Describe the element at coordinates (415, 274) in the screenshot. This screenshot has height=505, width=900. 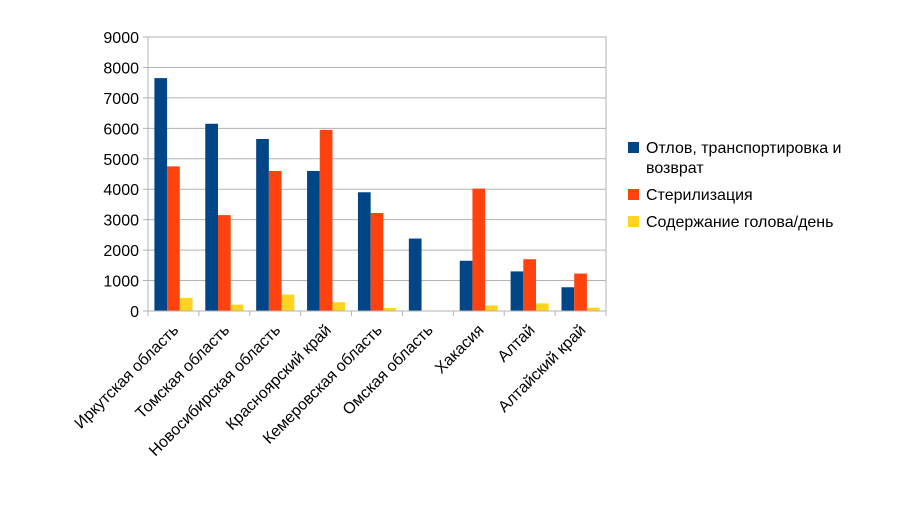
I see `bar-отлов-транспортировка-и-возврат-омская-область` at that location.